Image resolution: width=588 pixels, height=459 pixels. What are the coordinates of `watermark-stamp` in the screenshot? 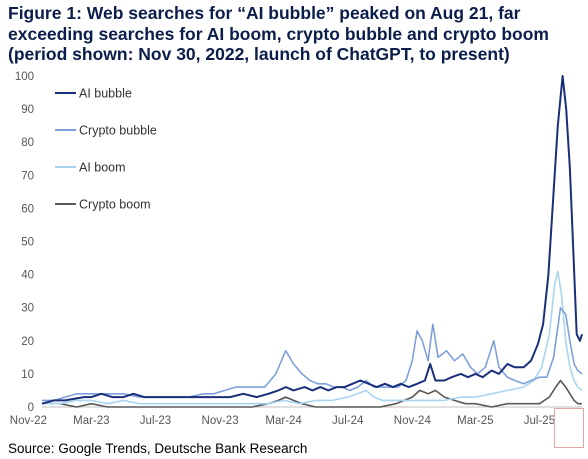 It's located at (569, 428).